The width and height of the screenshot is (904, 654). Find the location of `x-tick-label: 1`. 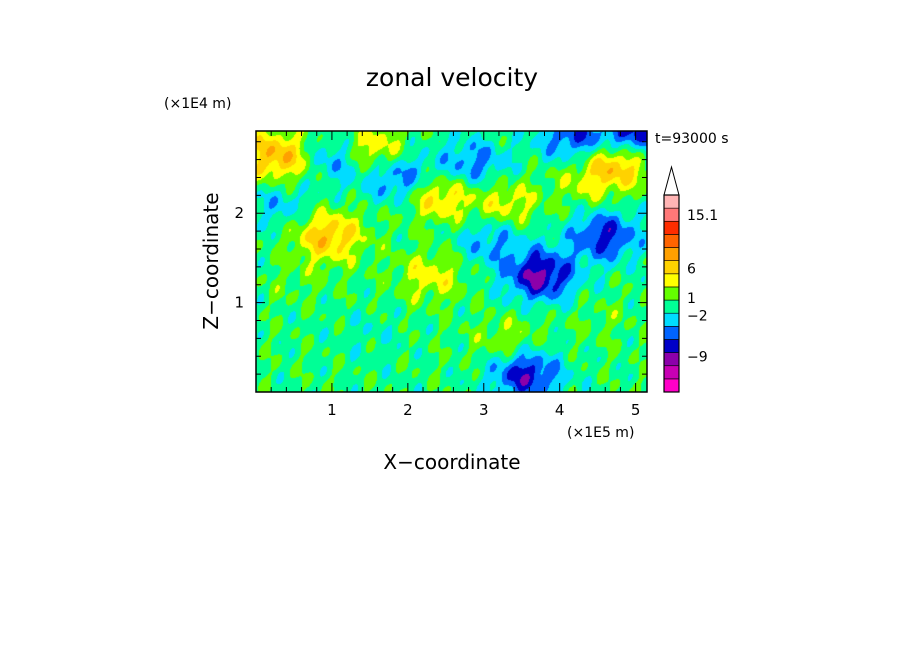

x-tick-label: 1 is located at coordinates (332, 410).